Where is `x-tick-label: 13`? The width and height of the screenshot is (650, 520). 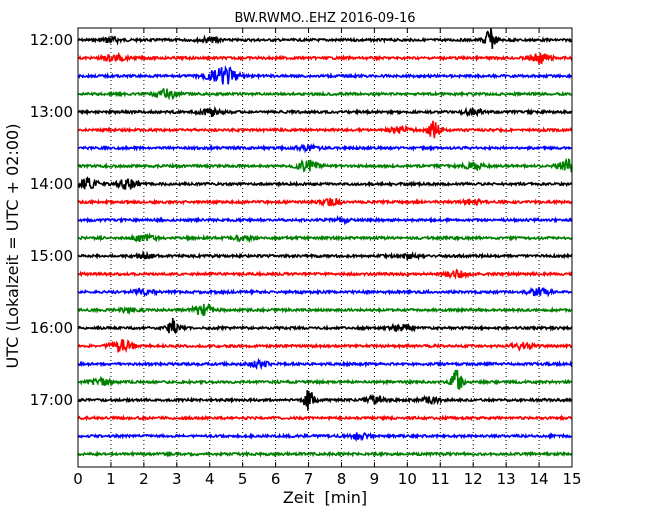
x-tick-label: 13 is located at coordinates (506, 479).